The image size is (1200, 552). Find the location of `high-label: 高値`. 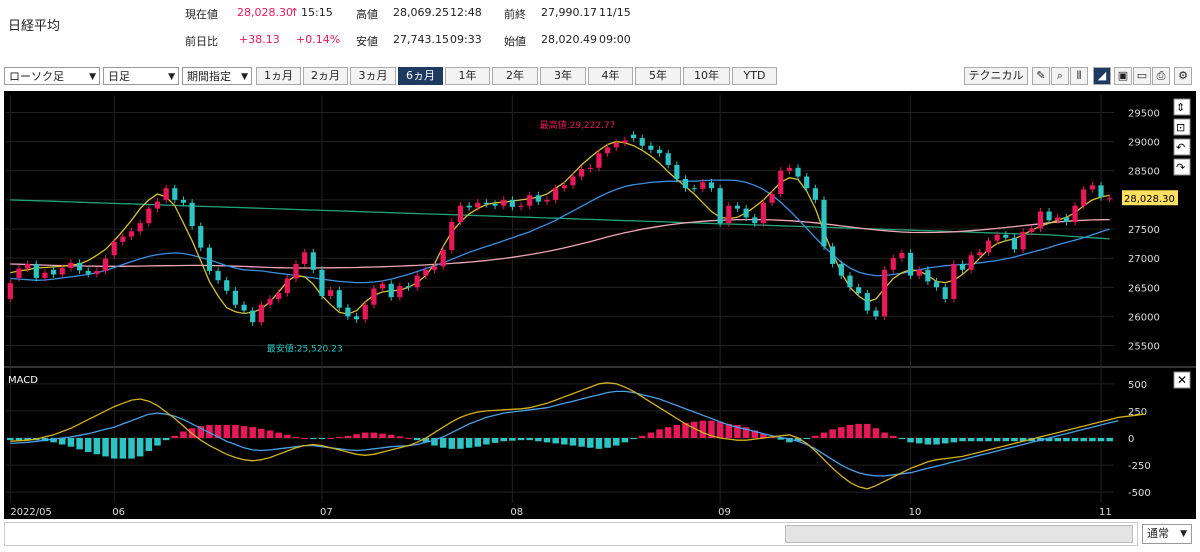

high-label: 高値 is located at coordinates (367, 14).